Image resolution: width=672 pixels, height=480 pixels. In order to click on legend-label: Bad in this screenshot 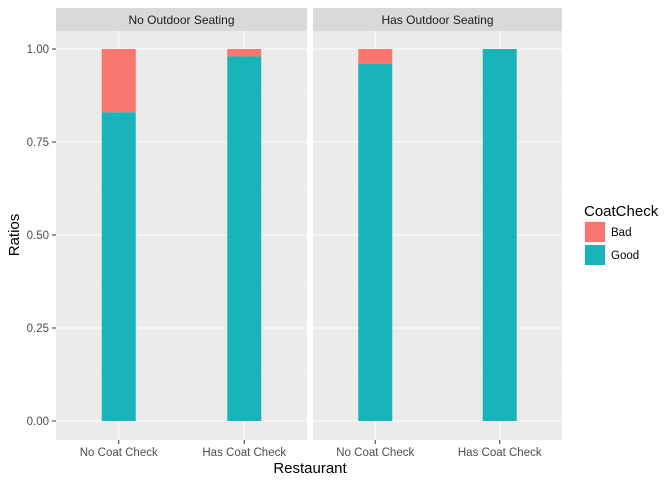, I will do `click(621, 233)`.